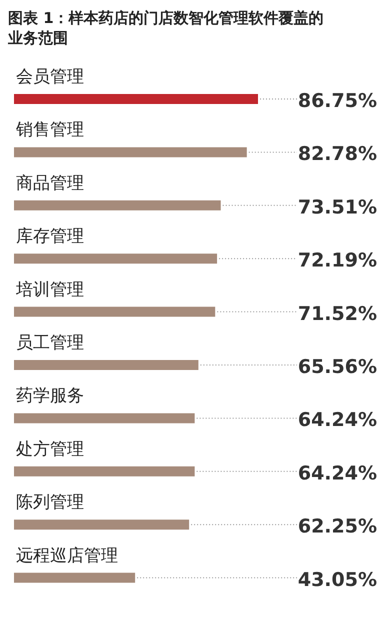 The width and height of the screenshot is (389, 629). I want to click on y-tick-label: 远程巡店管理, so click(67, 556).